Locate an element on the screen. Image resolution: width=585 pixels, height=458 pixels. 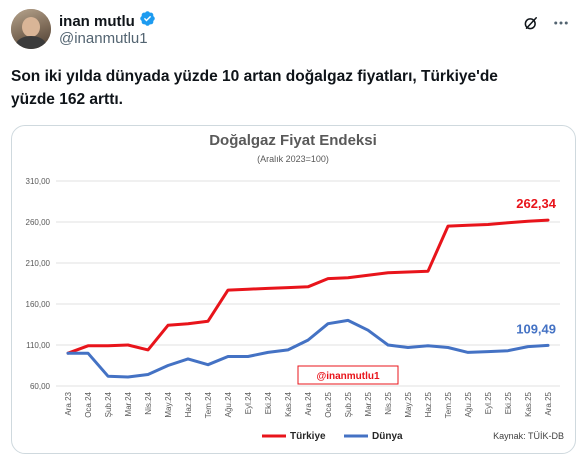
x-tick-label: Haz.24 is located at coordinates (188, 404).